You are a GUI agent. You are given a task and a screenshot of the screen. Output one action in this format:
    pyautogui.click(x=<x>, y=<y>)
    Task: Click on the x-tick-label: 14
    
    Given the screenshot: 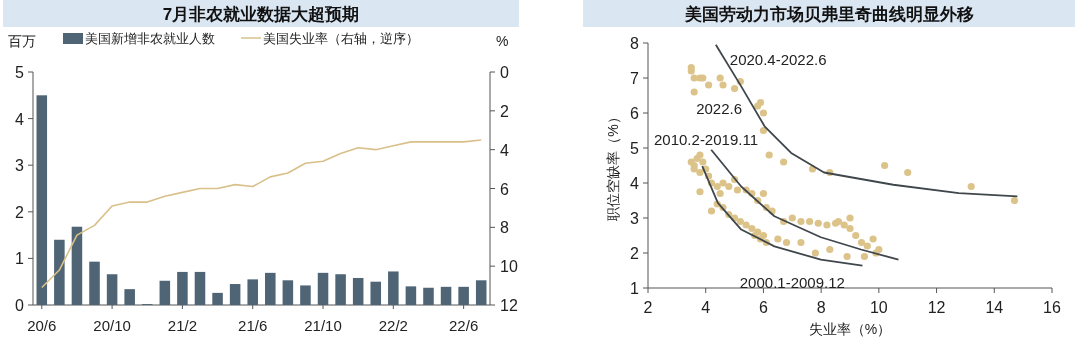 What is the action you would take?
    pyautogui.click(x=994, y=307)
    